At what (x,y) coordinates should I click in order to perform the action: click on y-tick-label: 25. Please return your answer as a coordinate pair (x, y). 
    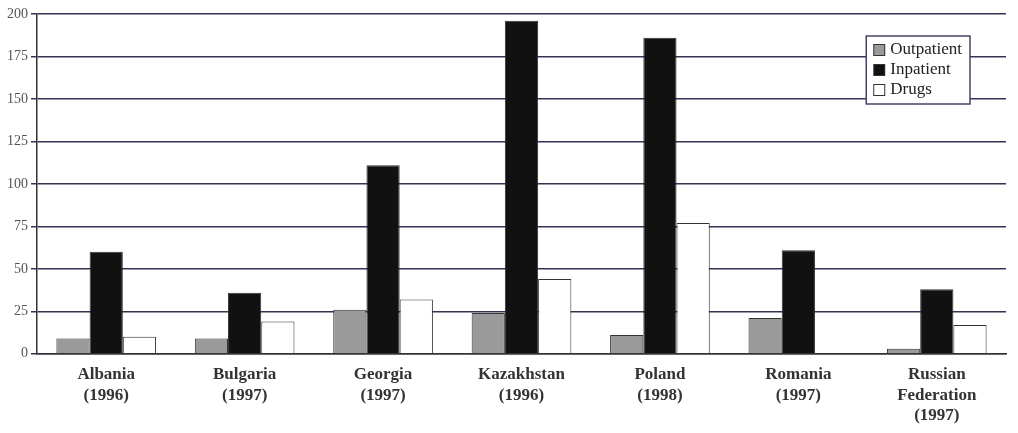
    Looking at the image, I should click on (21, 310).